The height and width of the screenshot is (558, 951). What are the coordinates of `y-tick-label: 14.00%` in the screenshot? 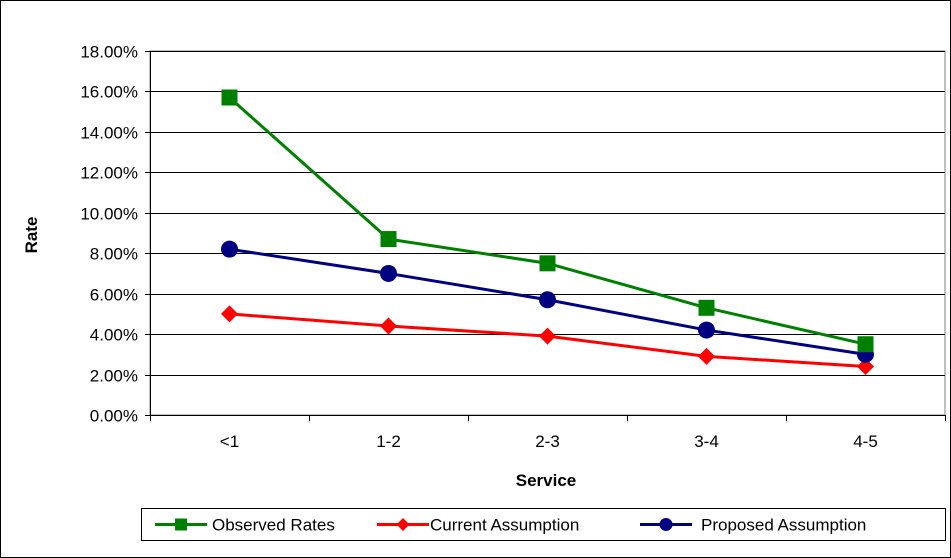 It's located at (109, 133).